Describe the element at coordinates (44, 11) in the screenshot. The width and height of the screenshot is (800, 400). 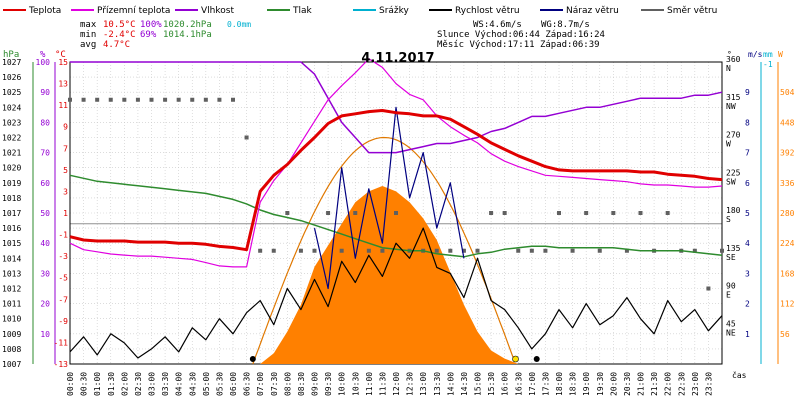
I see `legend-label-0: Teplota` at that location.